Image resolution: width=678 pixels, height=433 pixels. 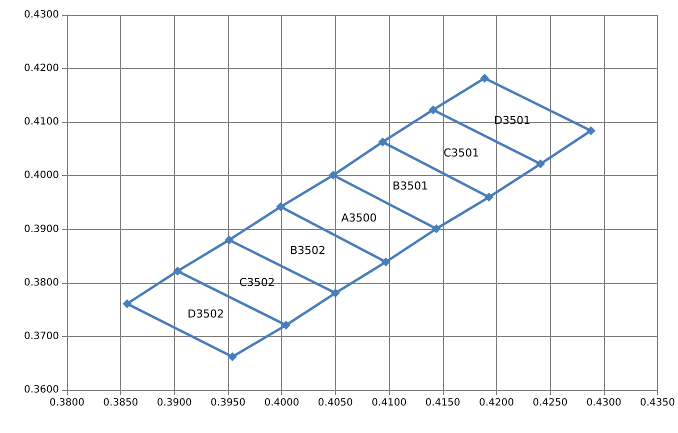 What do you see at coordinates (335, 403) in the screenshot?
I see `x-tick-label: 0.4050` at bounding box center [335, 403].